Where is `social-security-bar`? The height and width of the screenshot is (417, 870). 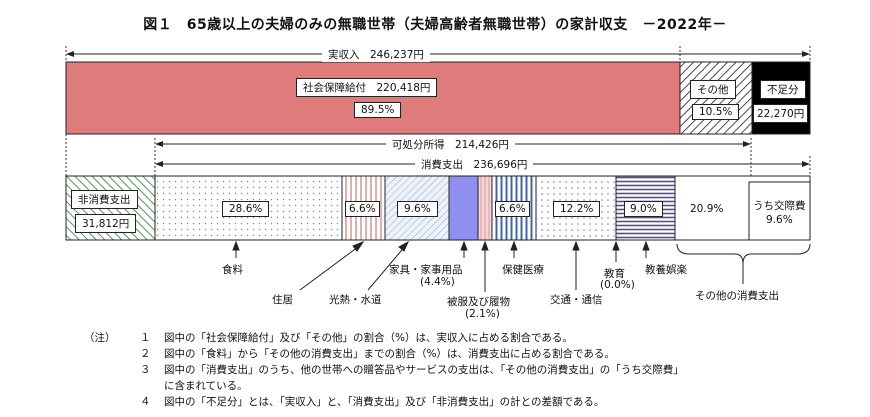
social-security-bar is located at coordinates (373, 98).